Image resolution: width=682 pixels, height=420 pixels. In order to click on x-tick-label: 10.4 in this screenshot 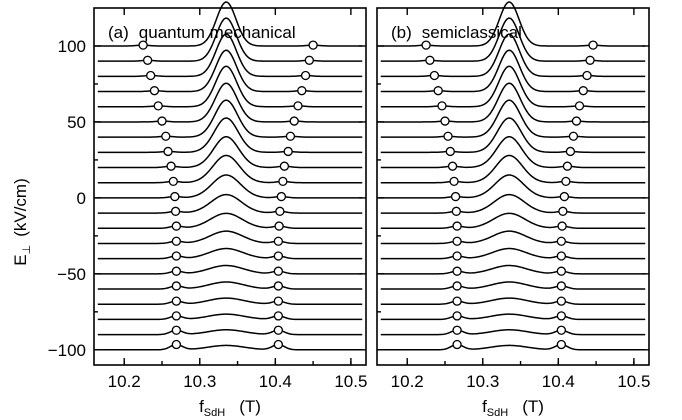, I will do `click(558, 381)`.